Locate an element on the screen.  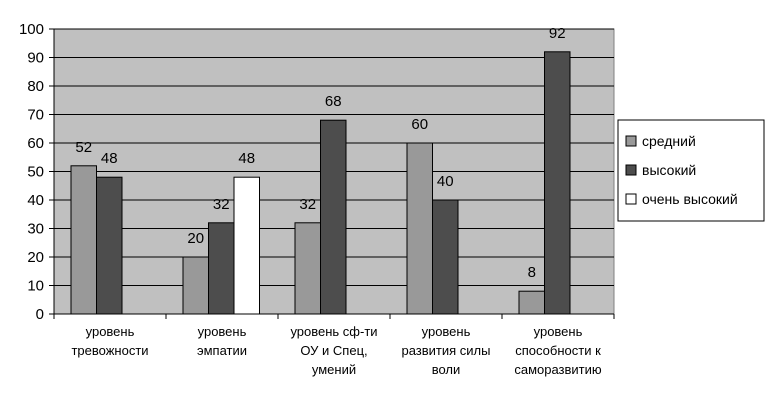
x-tick-label: уровень эмпатии is located at coordinates (222, 341).